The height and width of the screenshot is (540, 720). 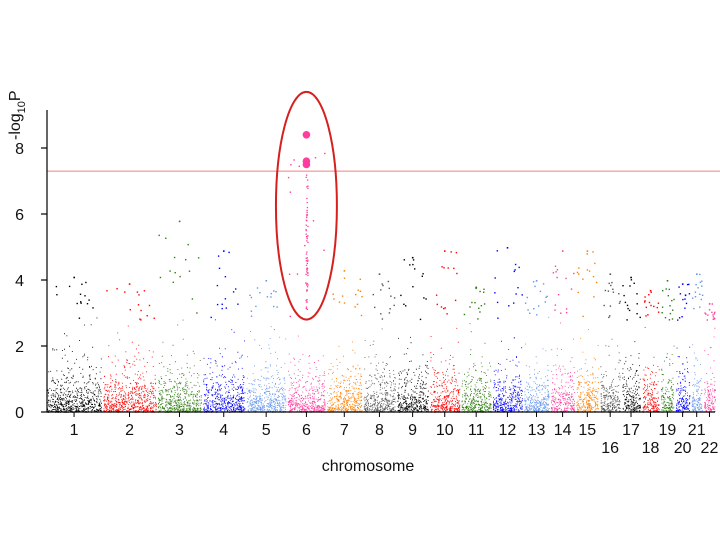 What do you see at coordinates (587, 430) in the screenshot?
I see `x-tick-label-chr15: 15` at bounding box center [587, 430].